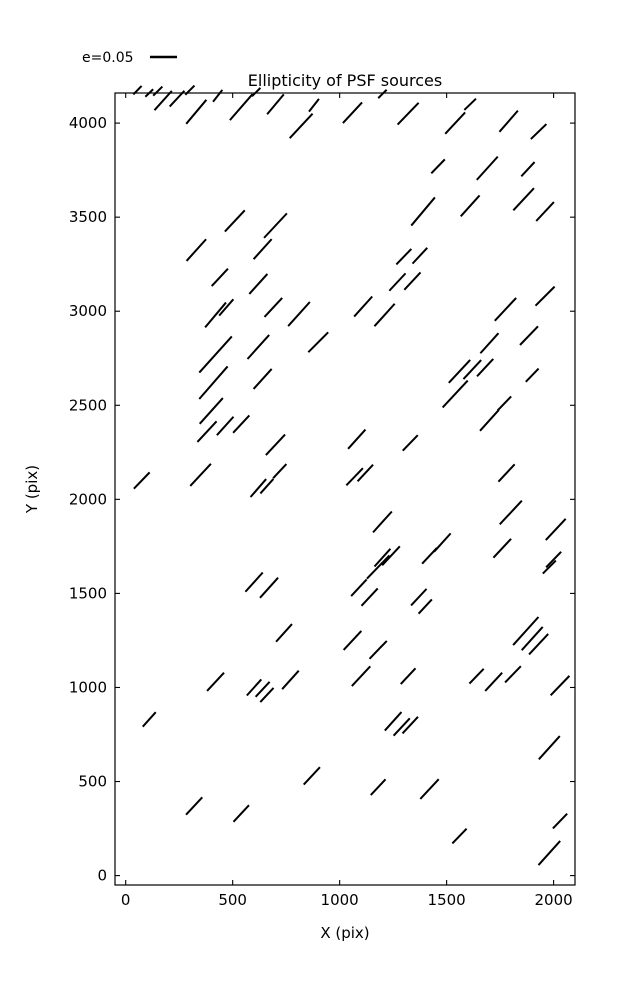 The width and height of the screenshot is (637, 1004). Describe the element at coordinates (129, 58) in the screenshot. I see `legend-group: e=0.05` at that location.